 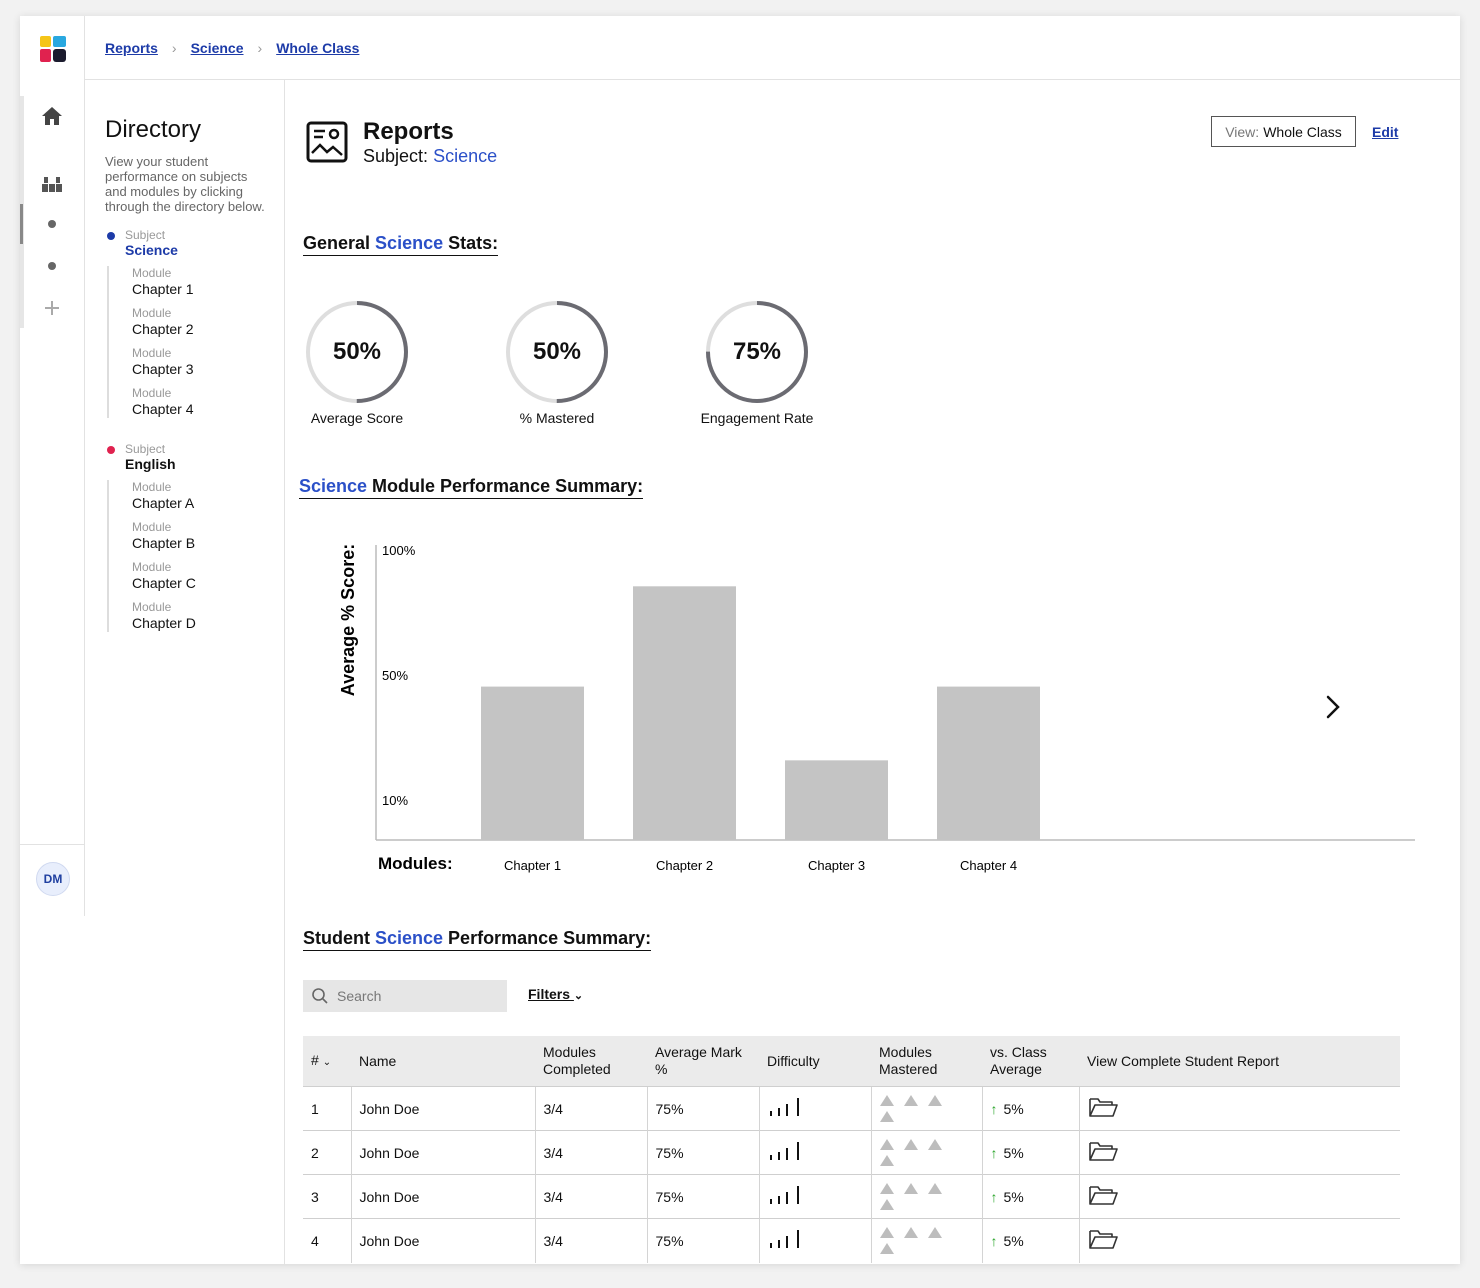 What do you see at coordinates (208, 282) in the screenshot?
I see `module-item: Module Chapter 1` at bounding box center [208, 282].